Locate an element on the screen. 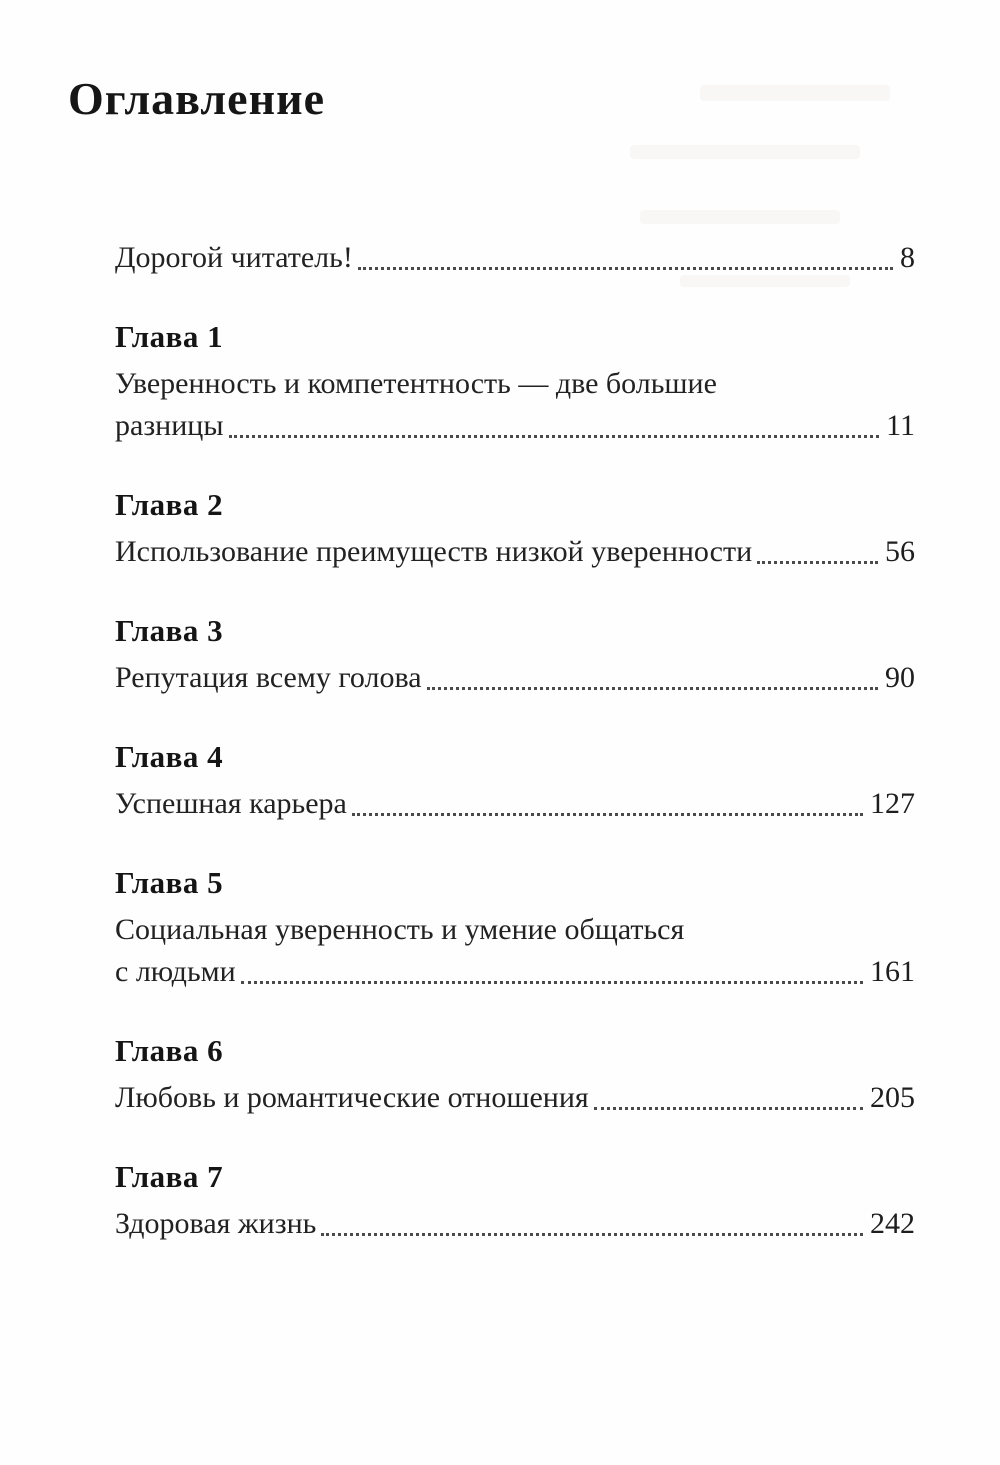 This screenshot has width=1000, height=1465. toc-entry-row: Успешная карьера 127 is located at coordinates (515, 804).